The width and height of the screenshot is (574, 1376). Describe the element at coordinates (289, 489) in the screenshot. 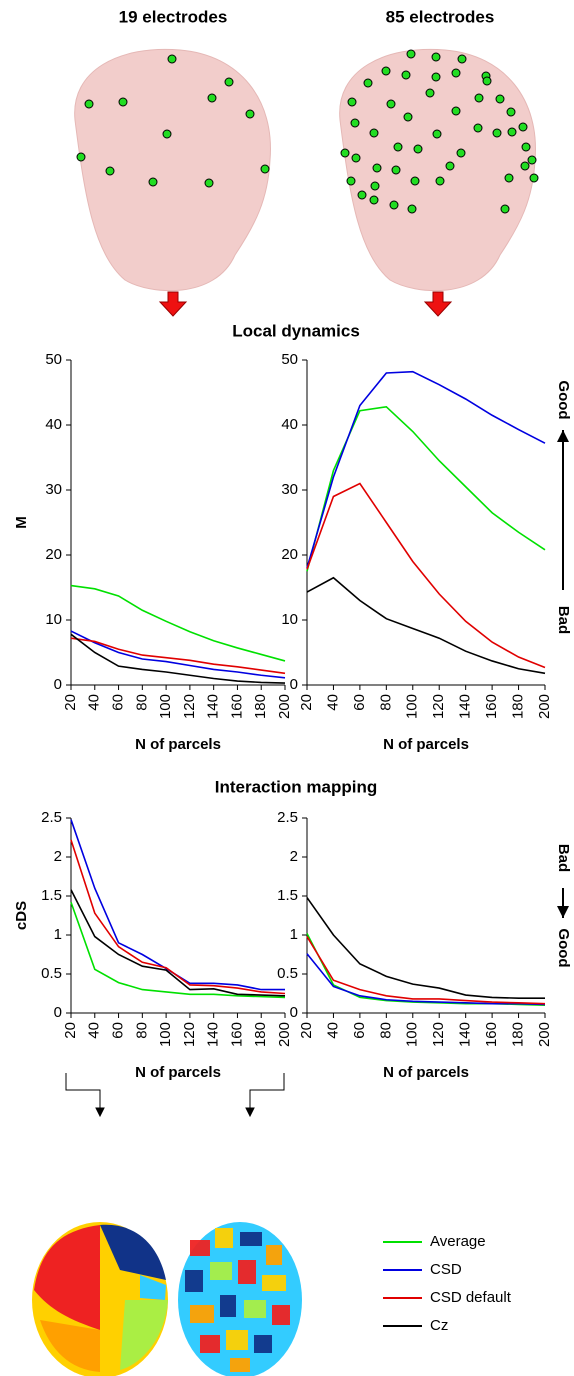

I see `y-tick-label: 30` at that location.